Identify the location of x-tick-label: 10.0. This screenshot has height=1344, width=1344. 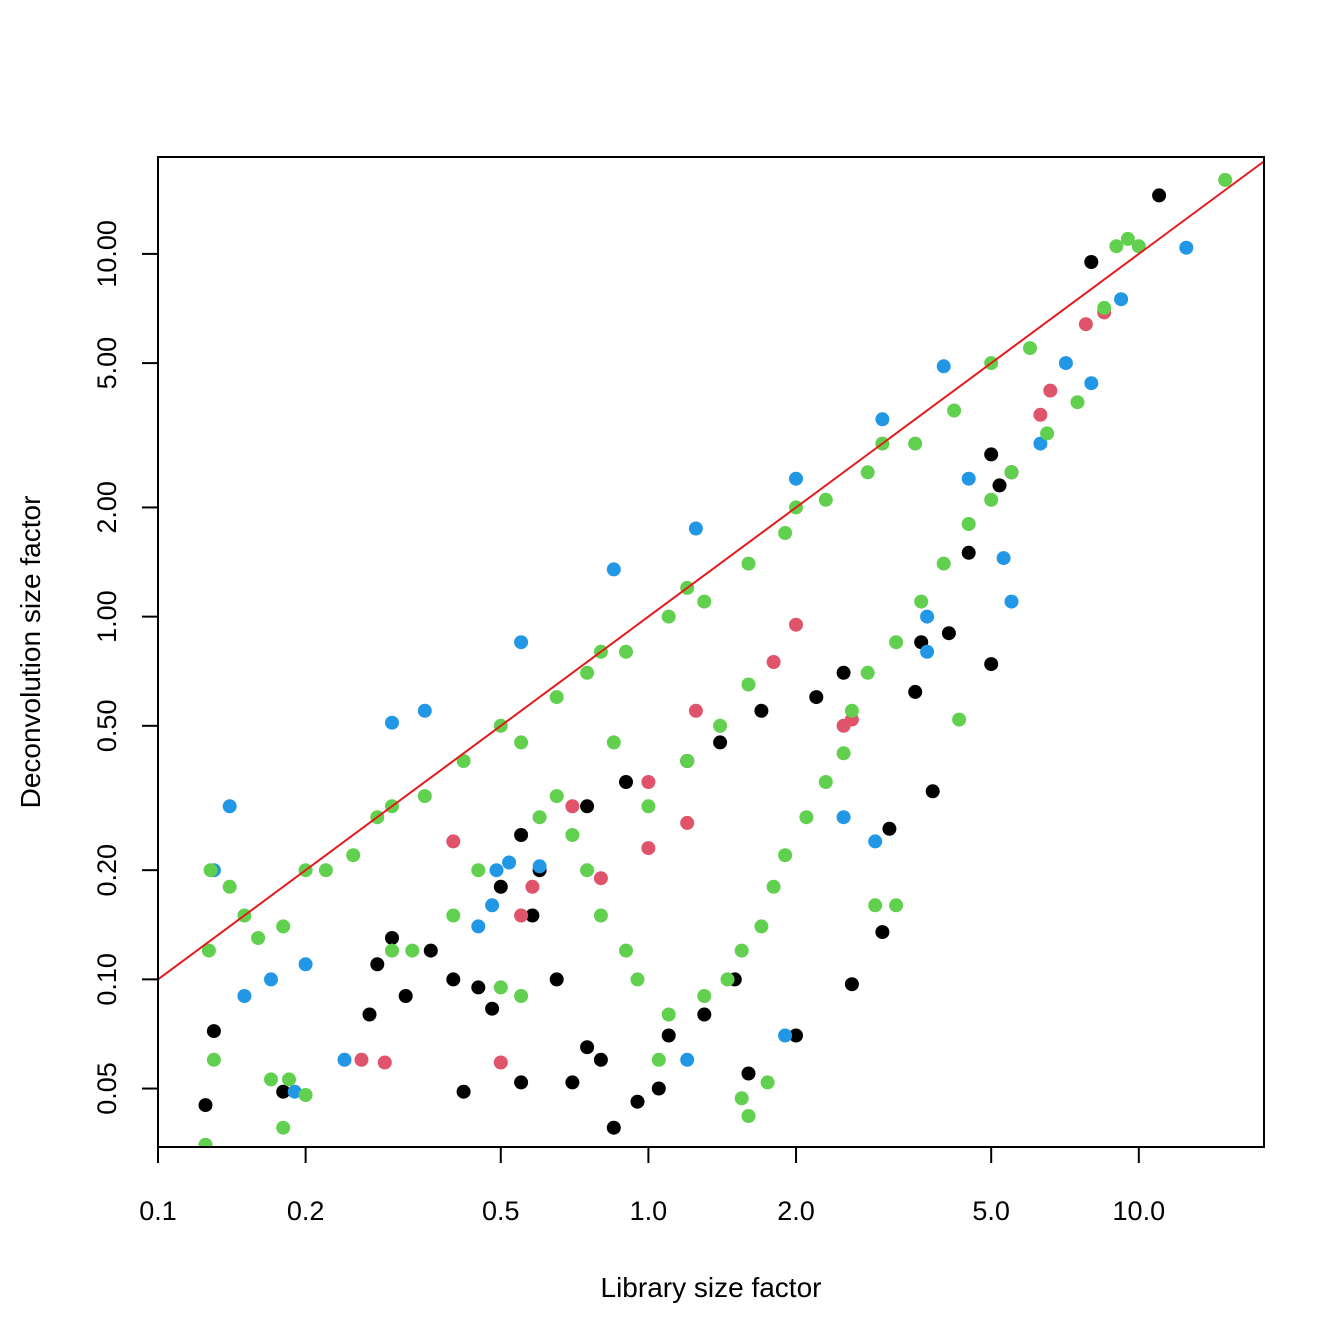
(1139, 1211).